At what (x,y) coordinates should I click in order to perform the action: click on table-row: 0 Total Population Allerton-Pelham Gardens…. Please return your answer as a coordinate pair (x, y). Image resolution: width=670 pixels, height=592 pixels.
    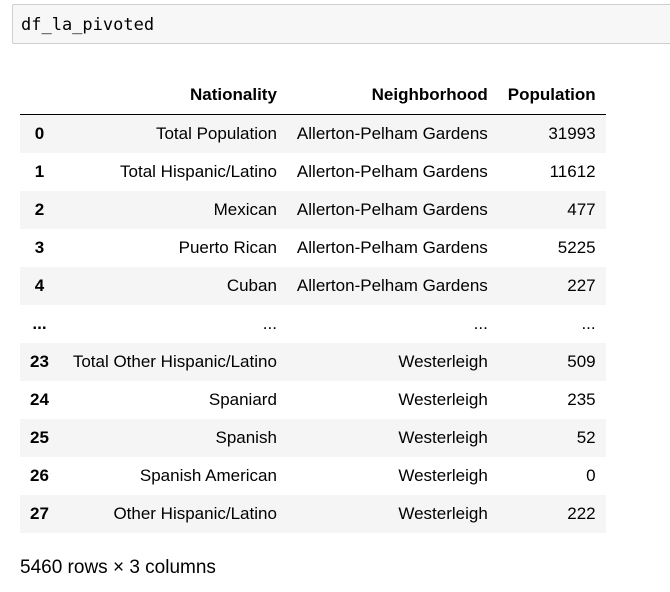
    Looking at the image, I should click on (313, 133).